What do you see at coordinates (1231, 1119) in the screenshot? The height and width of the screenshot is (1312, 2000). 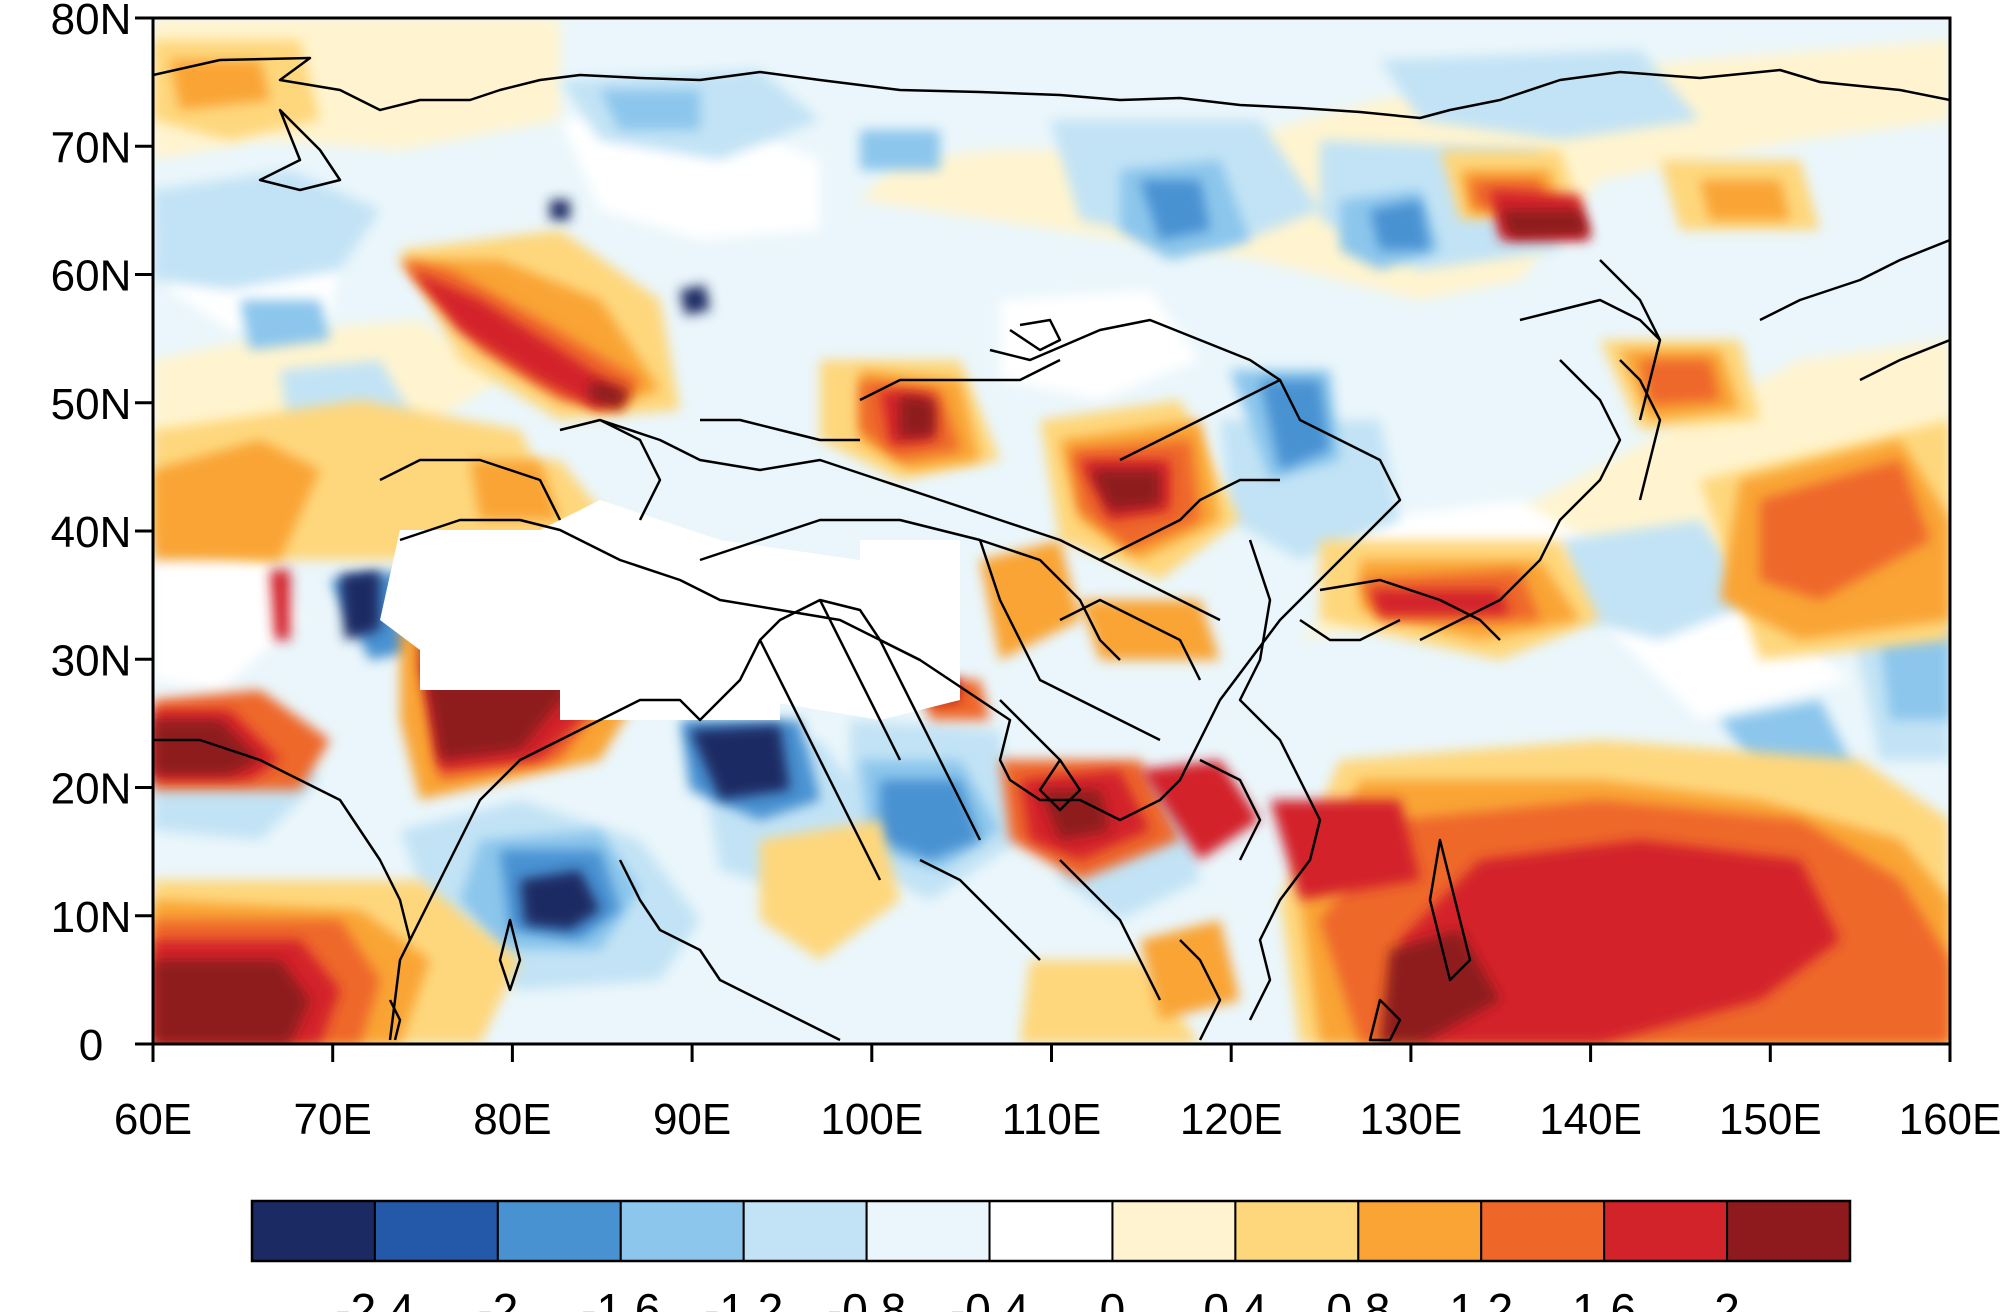 I see `lon-tick-label: 120E` at bounding box center [1231, 1119].